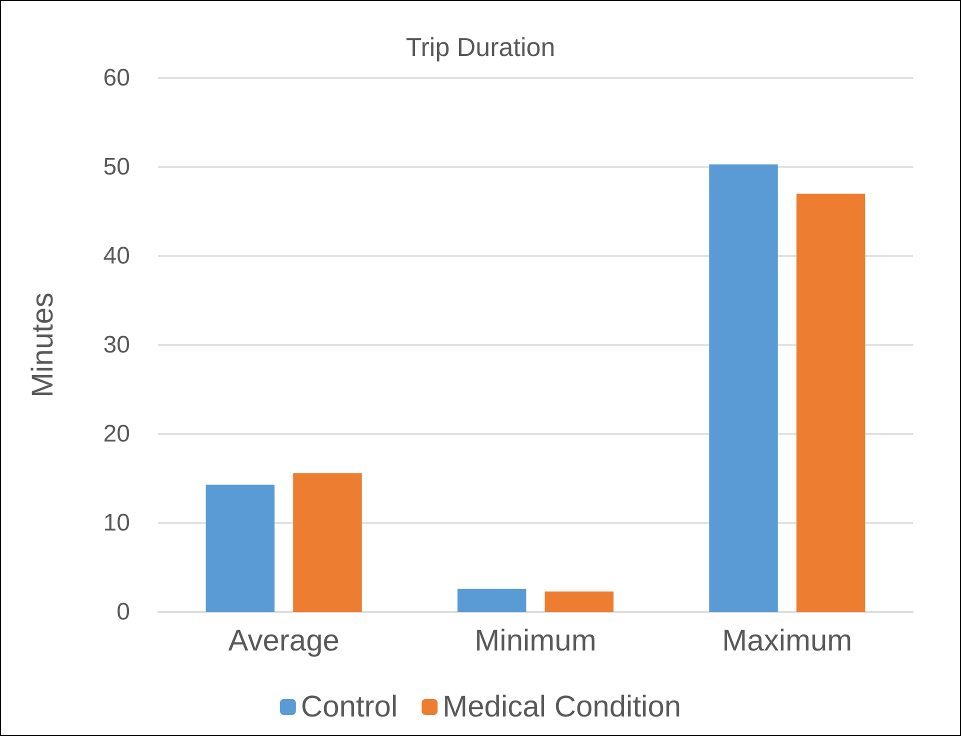 The width and height of the screenshot is (961, 736). Describe the element at coordinates (116, 167) in the screenshot. I see `y-tick-label: 50` at that location.